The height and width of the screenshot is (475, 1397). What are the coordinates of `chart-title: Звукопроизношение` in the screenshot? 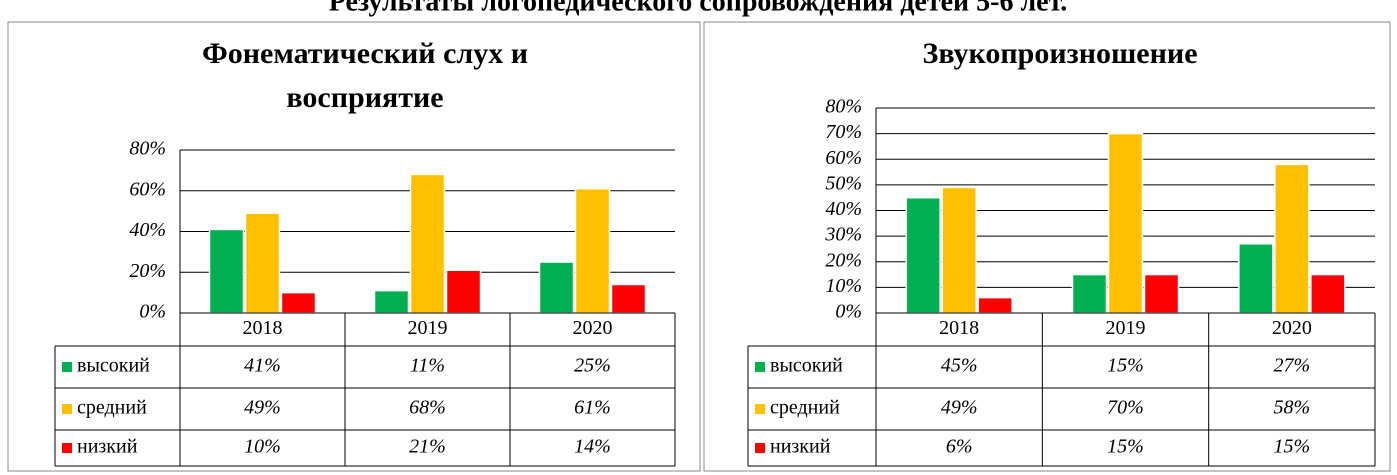 It's located at (1060, 53).